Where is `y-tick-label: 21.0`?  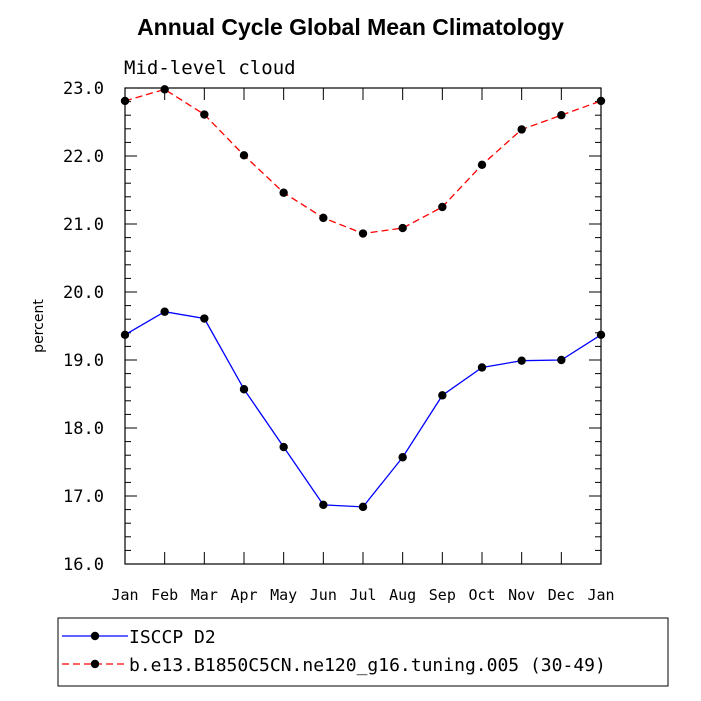
y-tick-label: 21.0 is located at coordinates (83, 225).